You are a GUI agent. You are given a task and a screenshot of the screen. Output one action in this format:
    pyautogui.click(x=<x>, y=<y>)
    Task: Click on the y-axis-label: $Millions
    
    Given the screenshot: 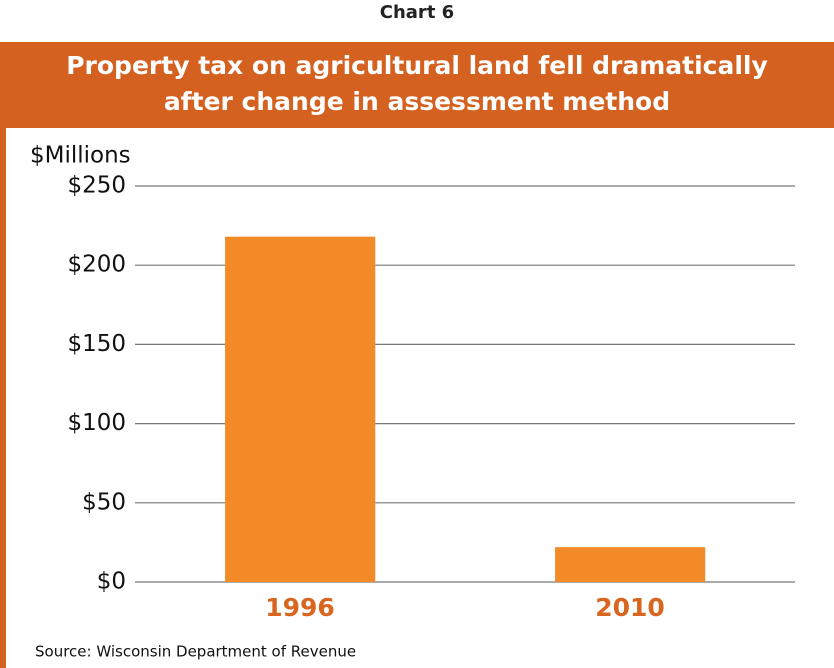 What is the action you would take?
    pyautogui.click(x=80, y=156)
    